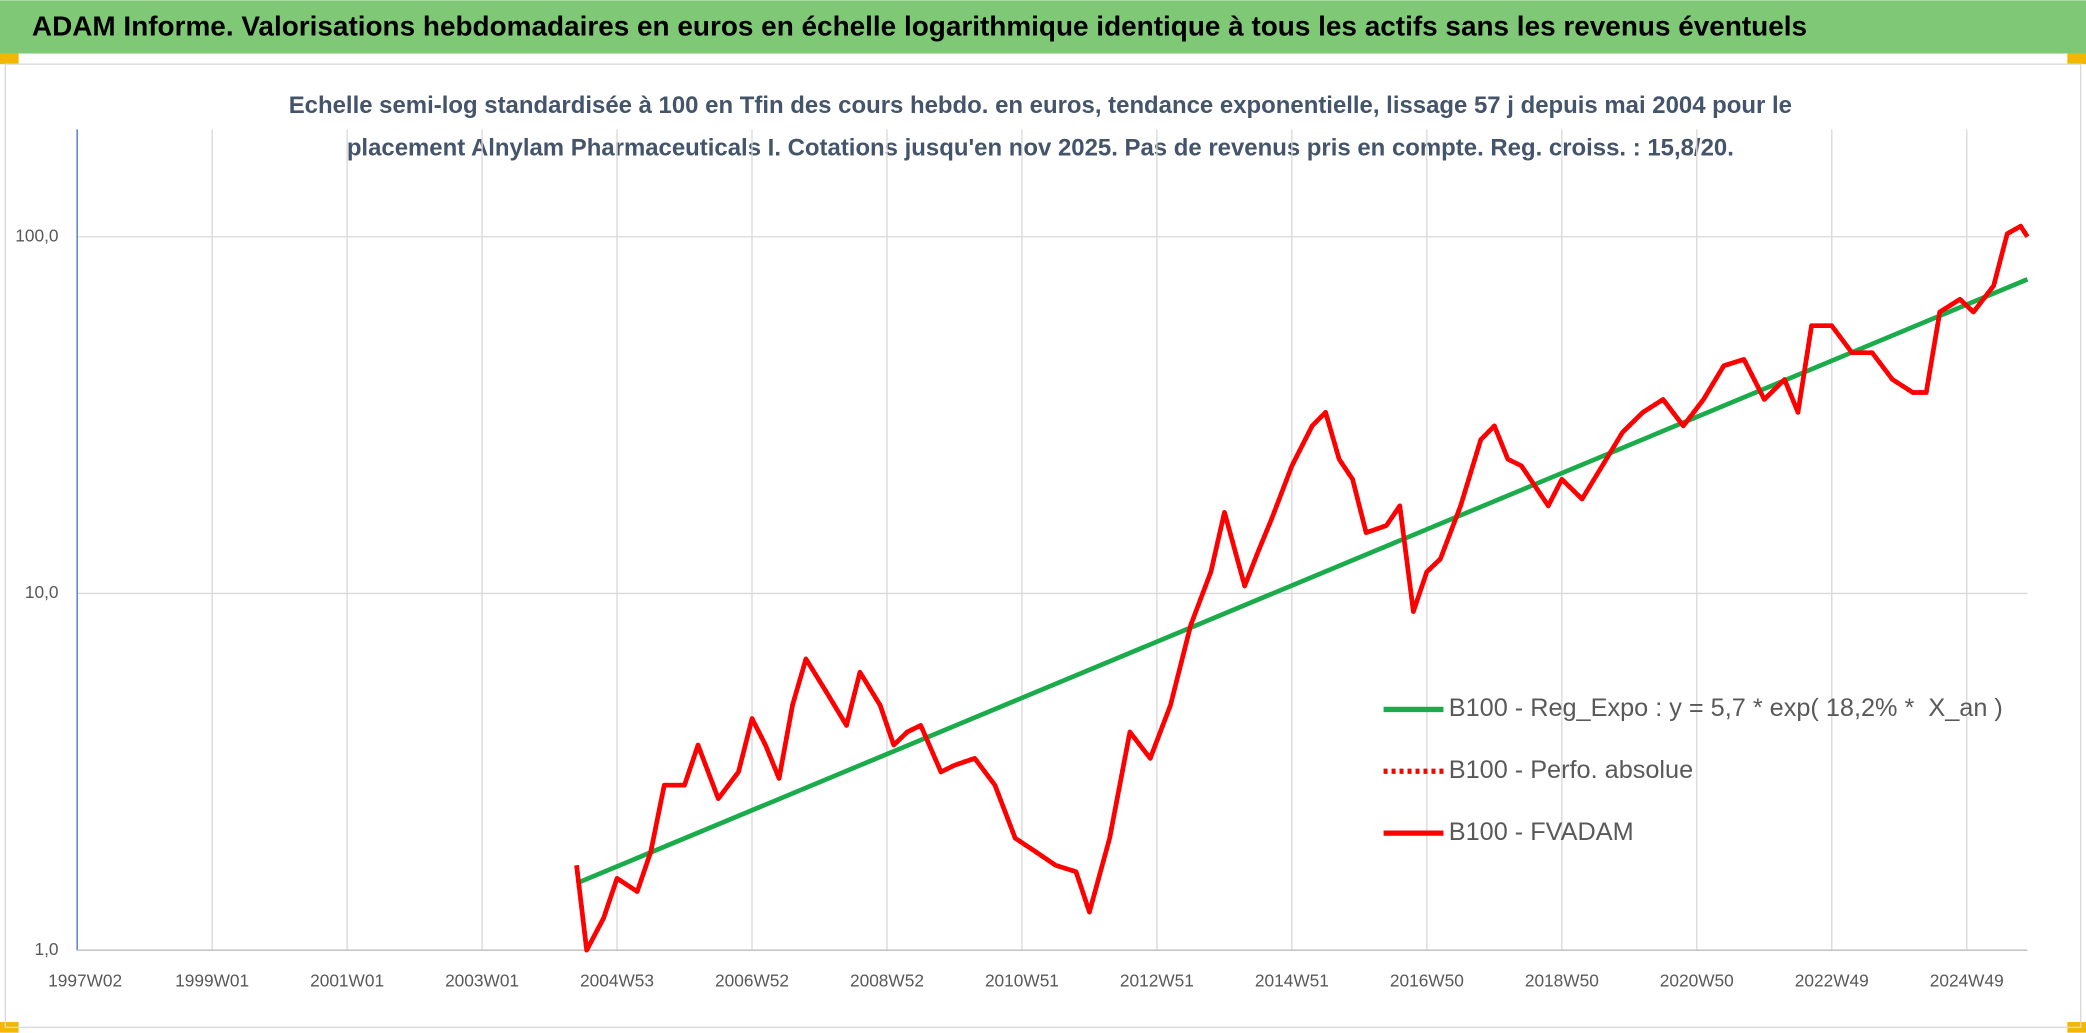  Describe the element at coordinates (1427, 981) in the screenshot. I see `x-tick-label: 2016W50` at that location.